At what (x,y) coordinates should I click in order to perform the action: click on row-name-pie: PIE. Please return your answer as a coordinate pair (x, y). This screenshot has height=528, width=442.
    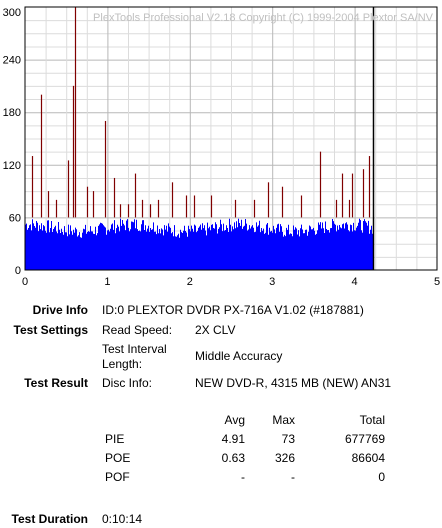
    Looking at the image, I should click on (115, 439).